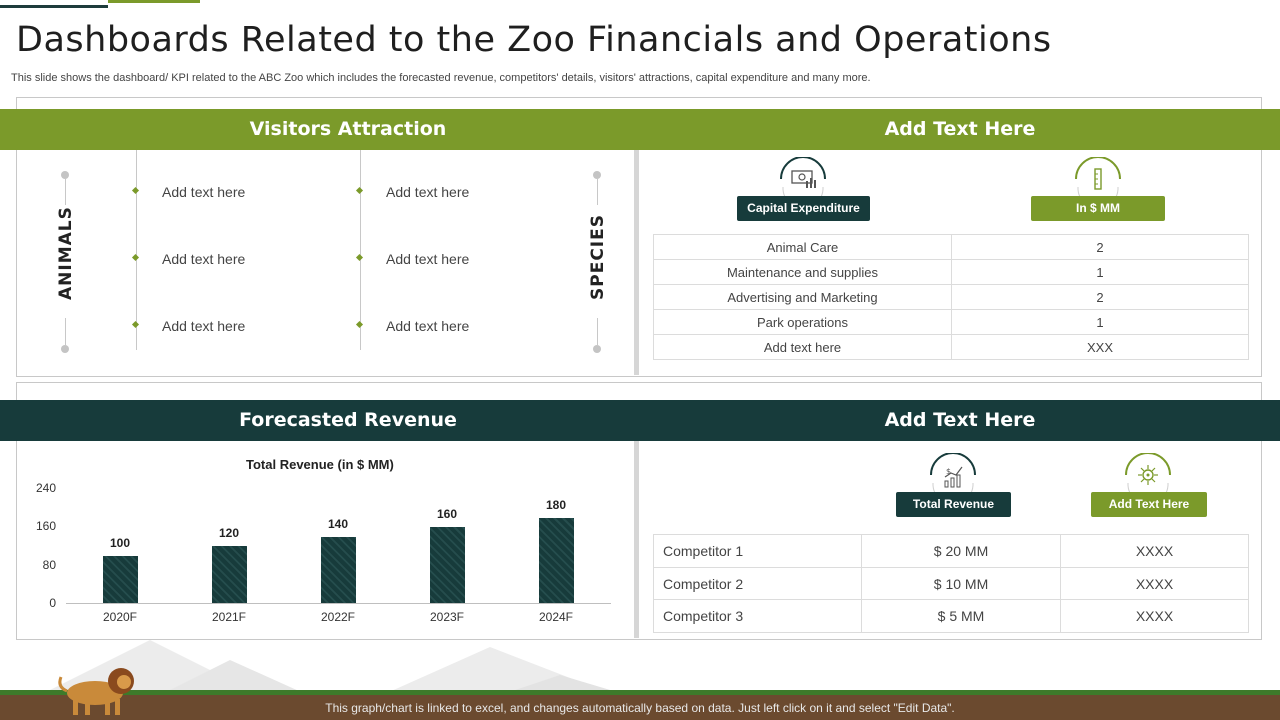  What do you see at coordinates (338, 603) in the screenshot?
I see `x-axis` at bounding box center [338, 603].